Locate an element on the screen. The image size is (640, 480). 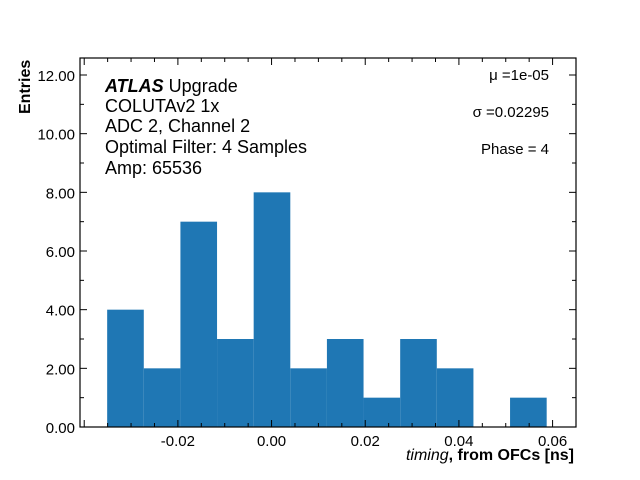
y-tick-label: 8.00 is located at coordinates (60, 193).